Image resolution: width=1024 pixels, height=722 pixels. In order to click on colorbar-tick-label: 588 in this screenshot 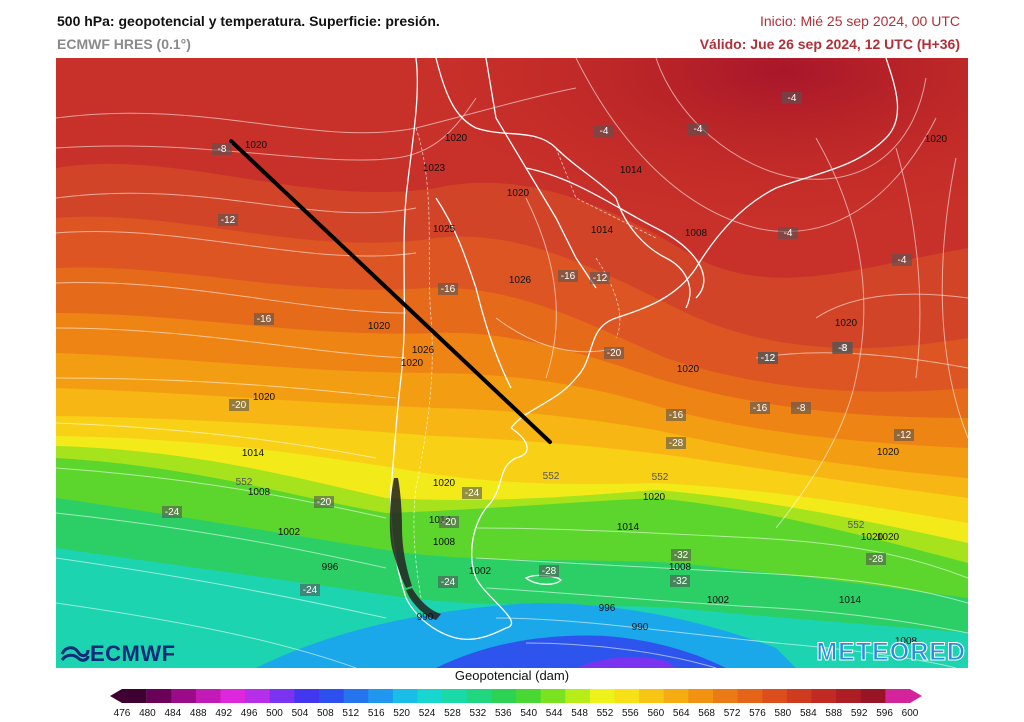, I will do `click(834, 713)`.